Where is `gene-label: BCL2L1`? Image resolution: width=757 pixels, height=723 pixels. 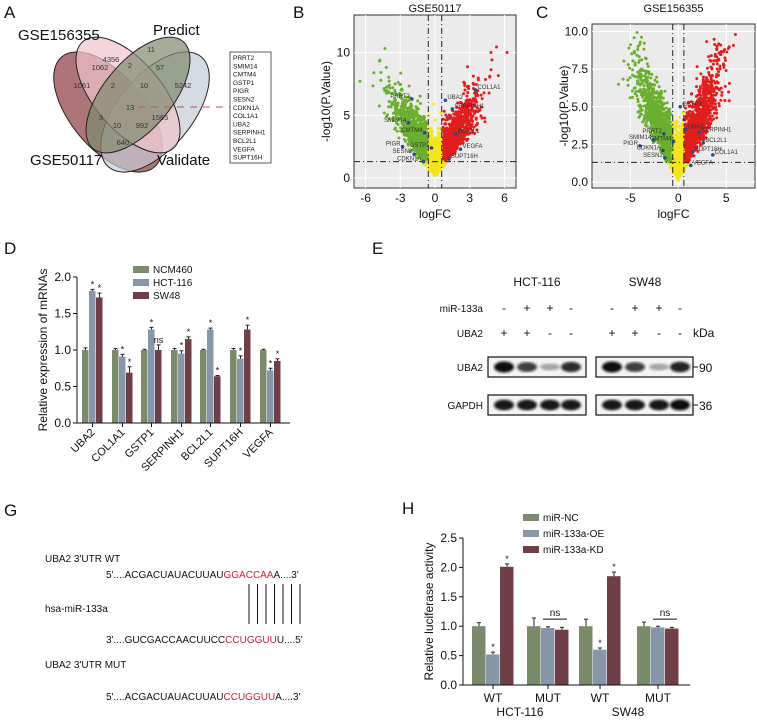
gene-label: BCL2L1 is located at coordinates (469, 132).